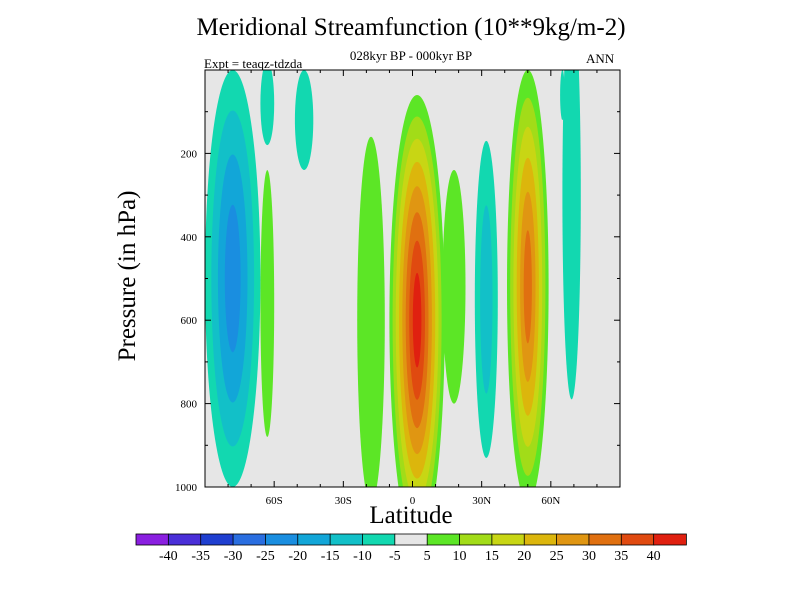 The width and height of the screenshot is (800, 600). What do you see at coordinates (186, 488) in the screenshot?
I see `y-tick-label: 1000` at bounding box center [186, 488].